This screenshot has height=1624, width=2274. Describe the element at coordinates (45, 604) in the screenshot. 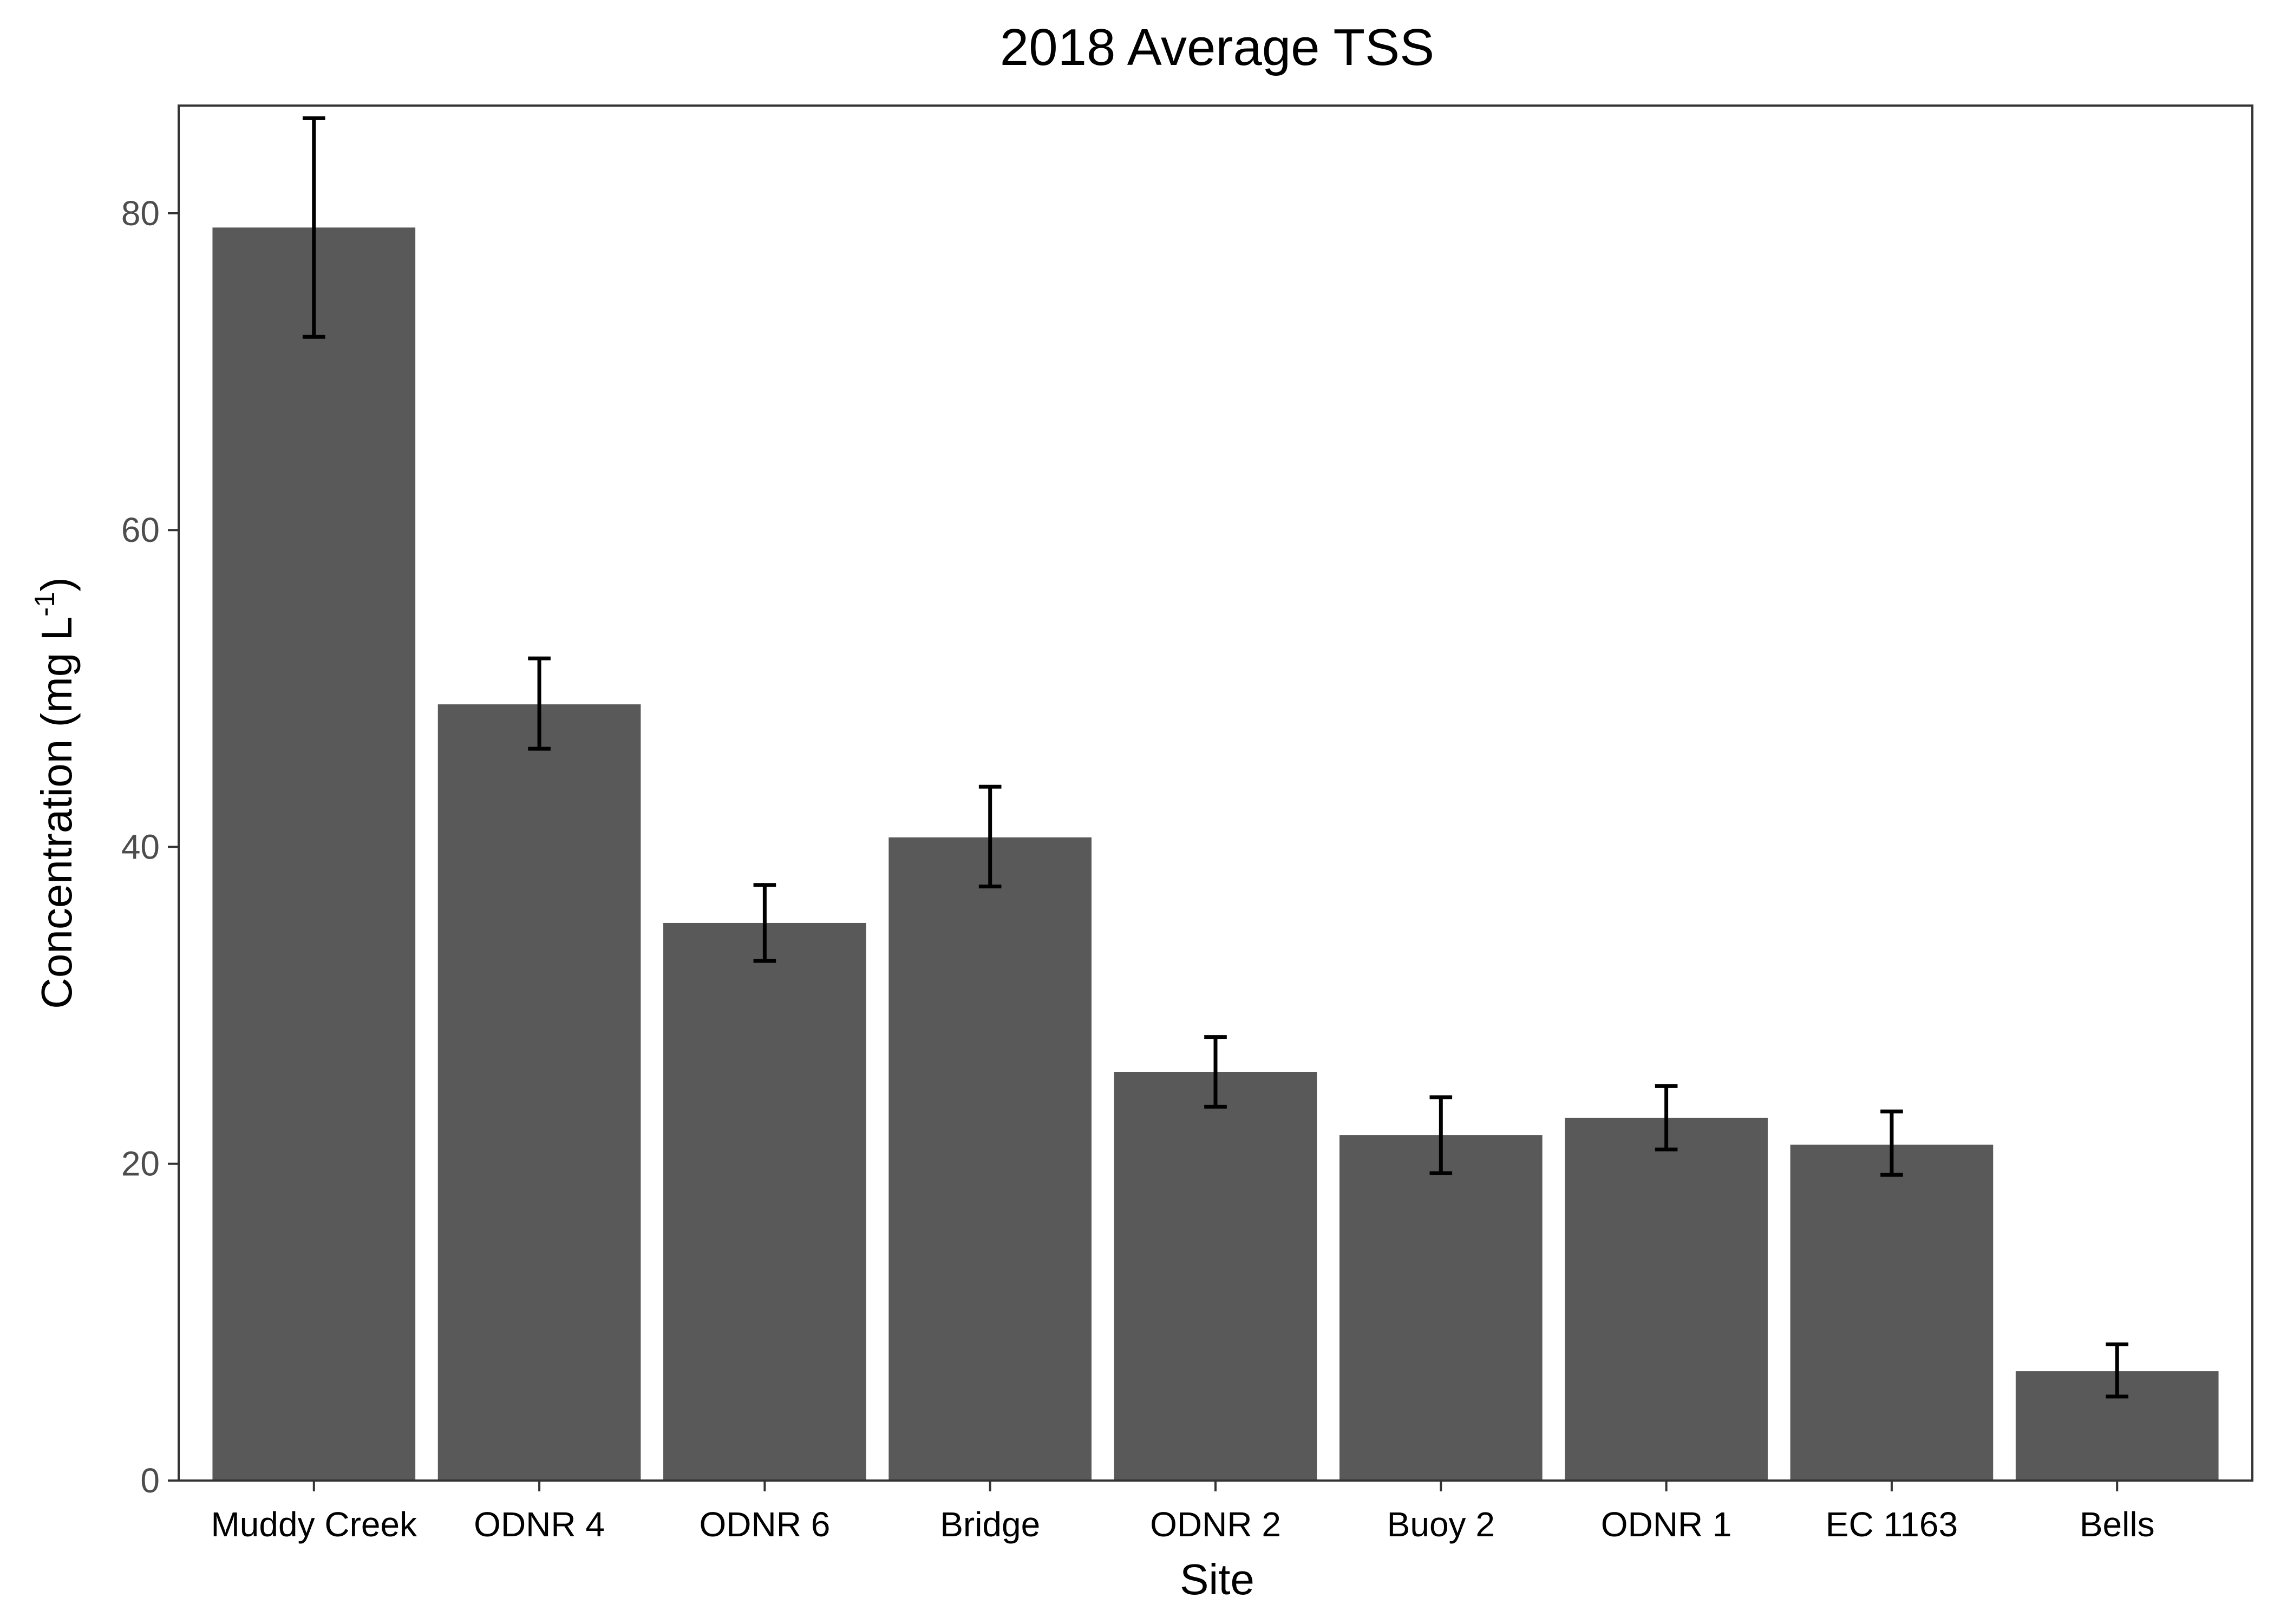

I see `y-axis-title-superscript: -1` at that location.